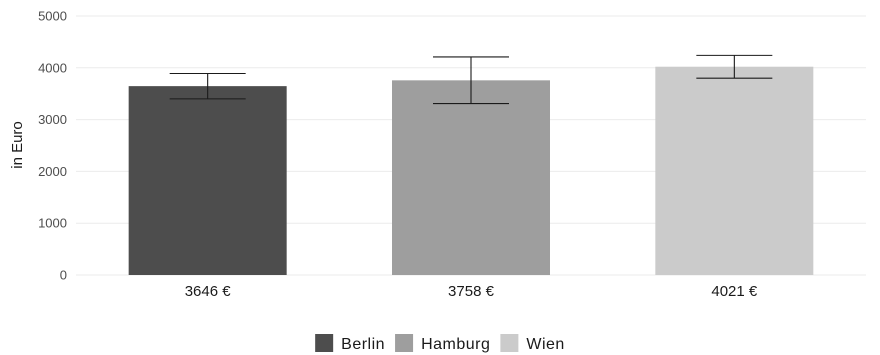 This screenshot has width=880, height=355. I want to click on bar-value-label: 4021 €, so click(734, 291).